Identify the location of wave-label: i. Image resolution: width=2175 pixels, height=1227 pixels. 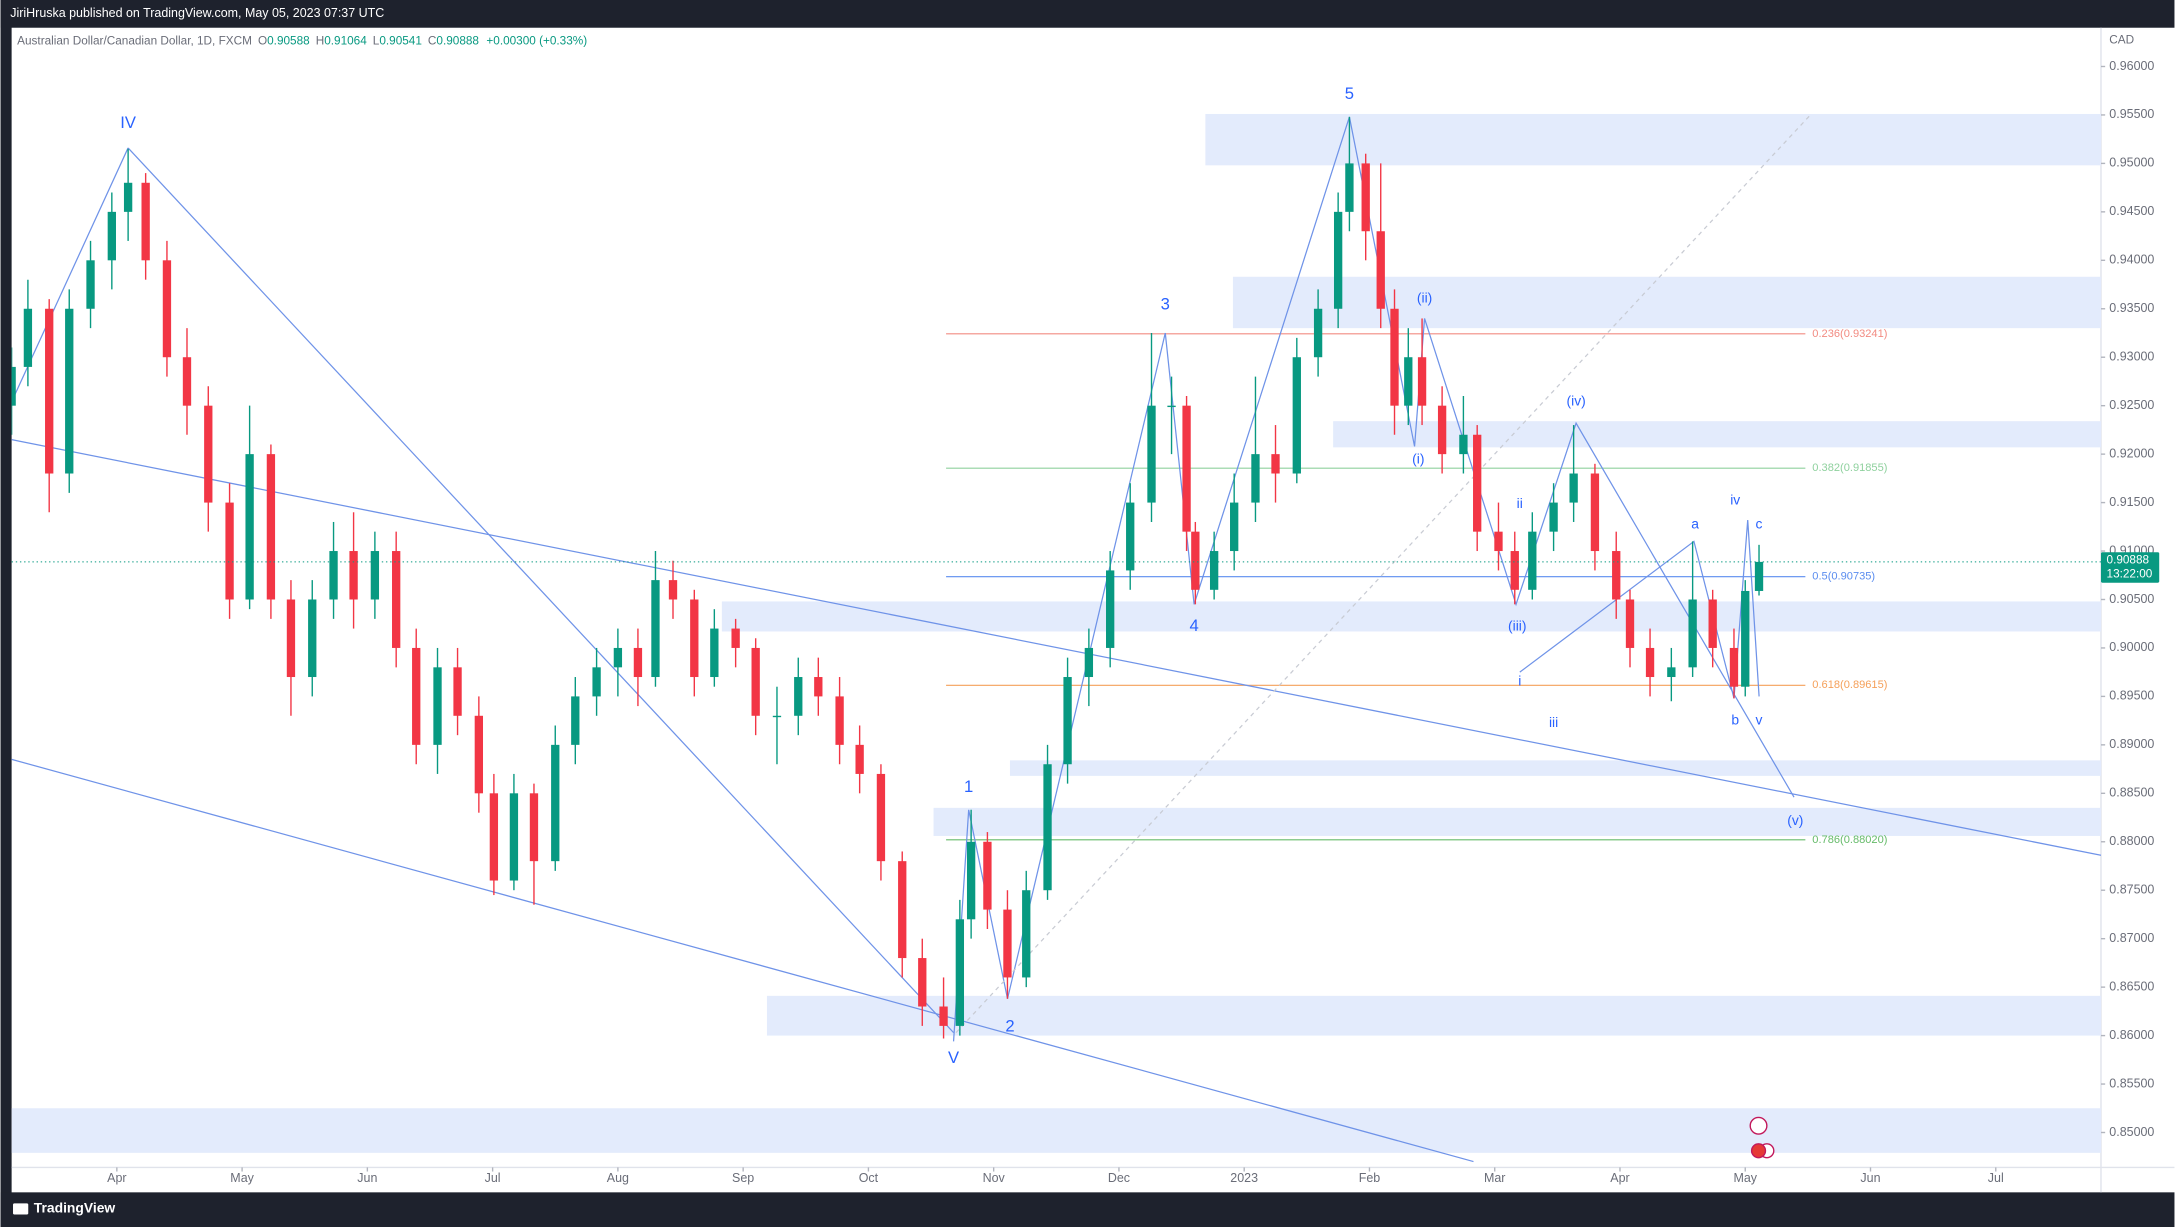
(1519, 681).